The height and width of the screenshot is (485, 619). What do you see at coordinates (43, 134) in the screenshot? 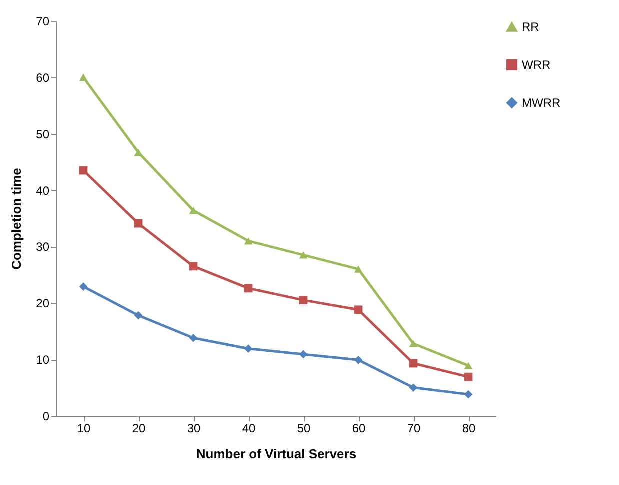
I see `y-tick-label: 50` at bounding box center [43, 134].